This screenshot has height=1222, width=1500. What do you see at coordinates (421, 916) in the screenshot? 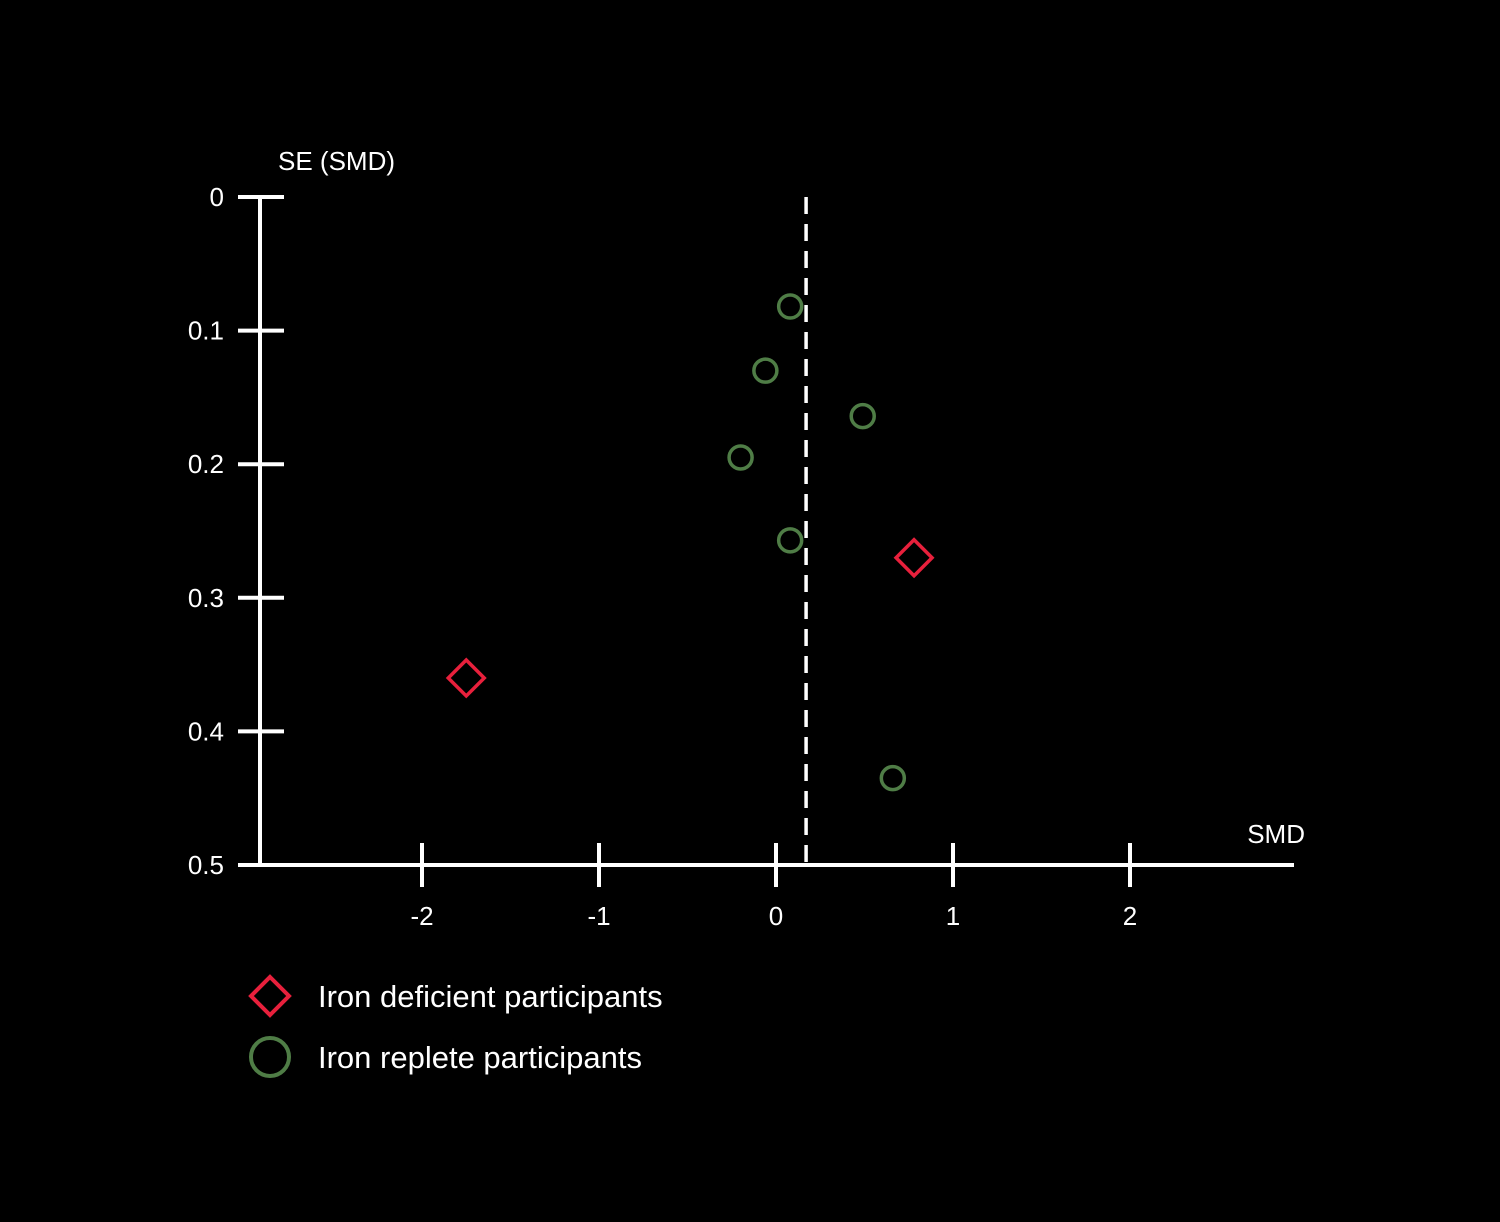
I see `x-tick-label: -2` at bounding box center [421, 916].